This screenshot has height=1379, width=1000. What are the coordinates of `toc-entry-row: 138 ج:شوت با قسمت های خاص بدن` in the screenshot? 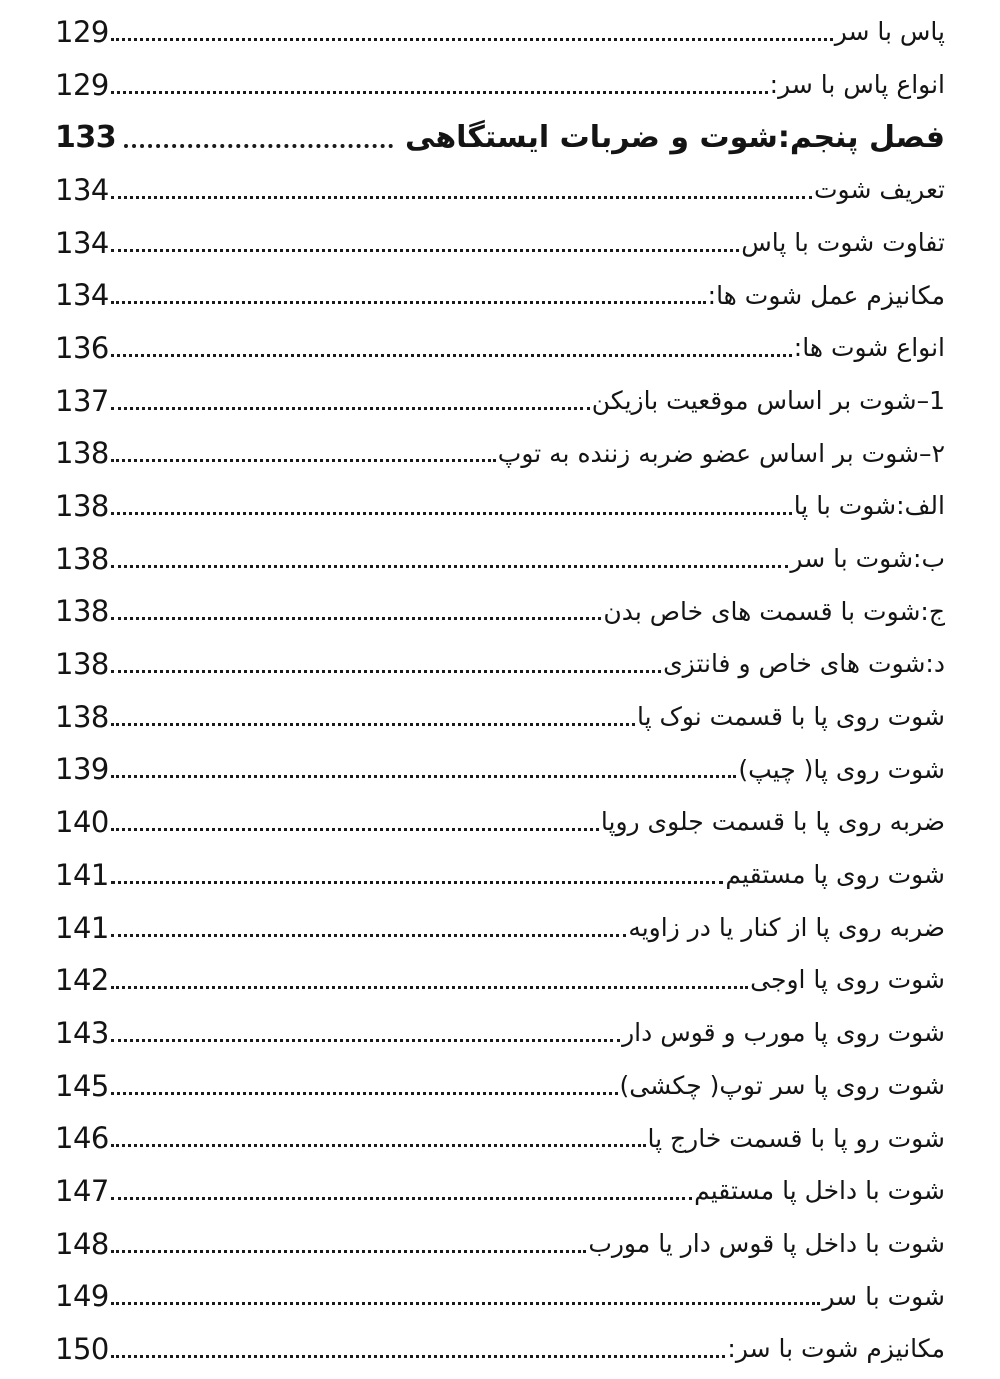 It's located at (500, 612).